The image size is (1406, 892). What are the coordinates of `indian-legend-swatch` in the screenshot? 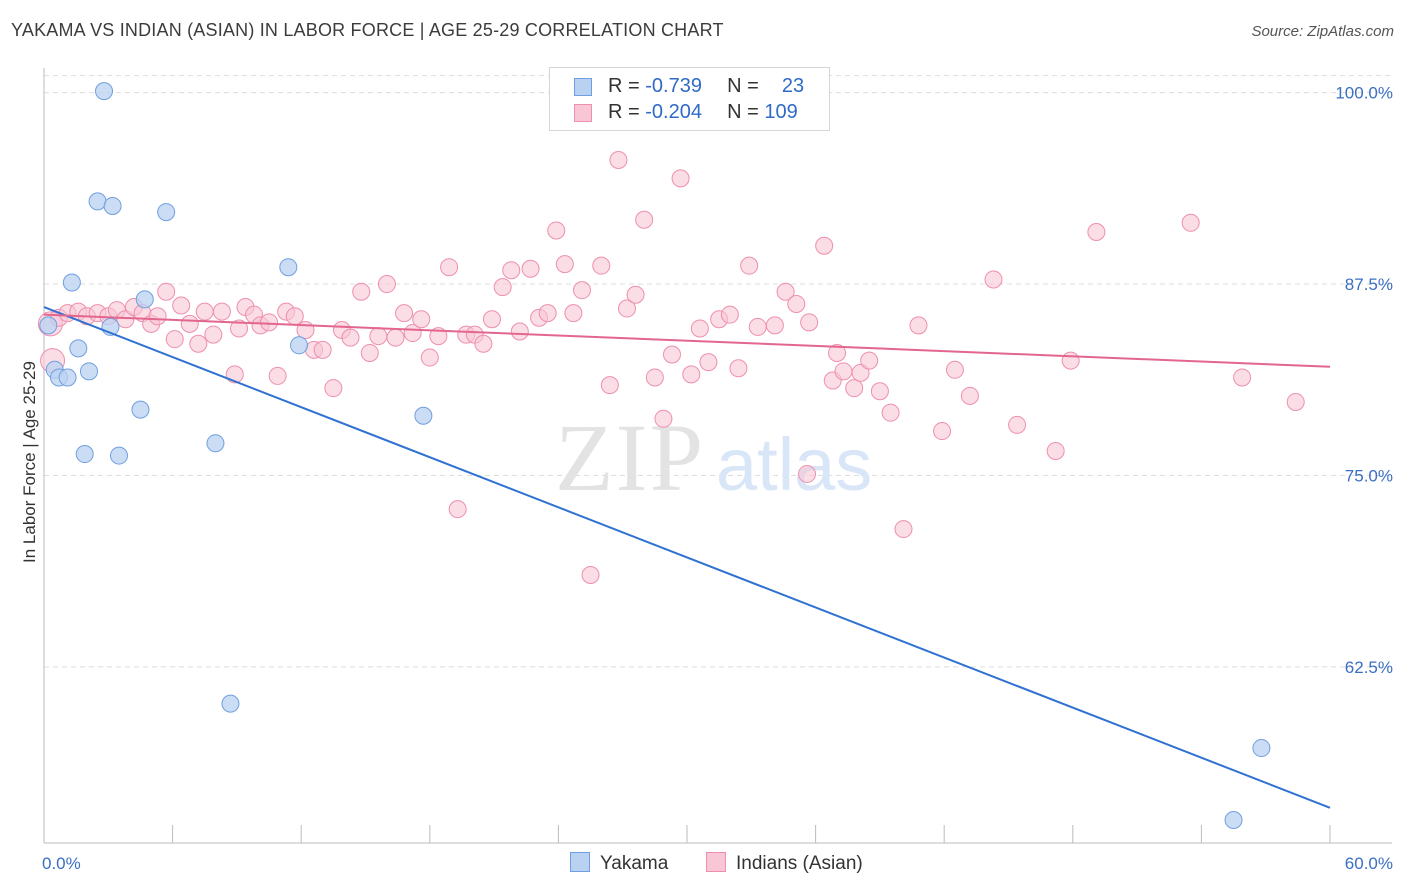 It's located at (716, 862).